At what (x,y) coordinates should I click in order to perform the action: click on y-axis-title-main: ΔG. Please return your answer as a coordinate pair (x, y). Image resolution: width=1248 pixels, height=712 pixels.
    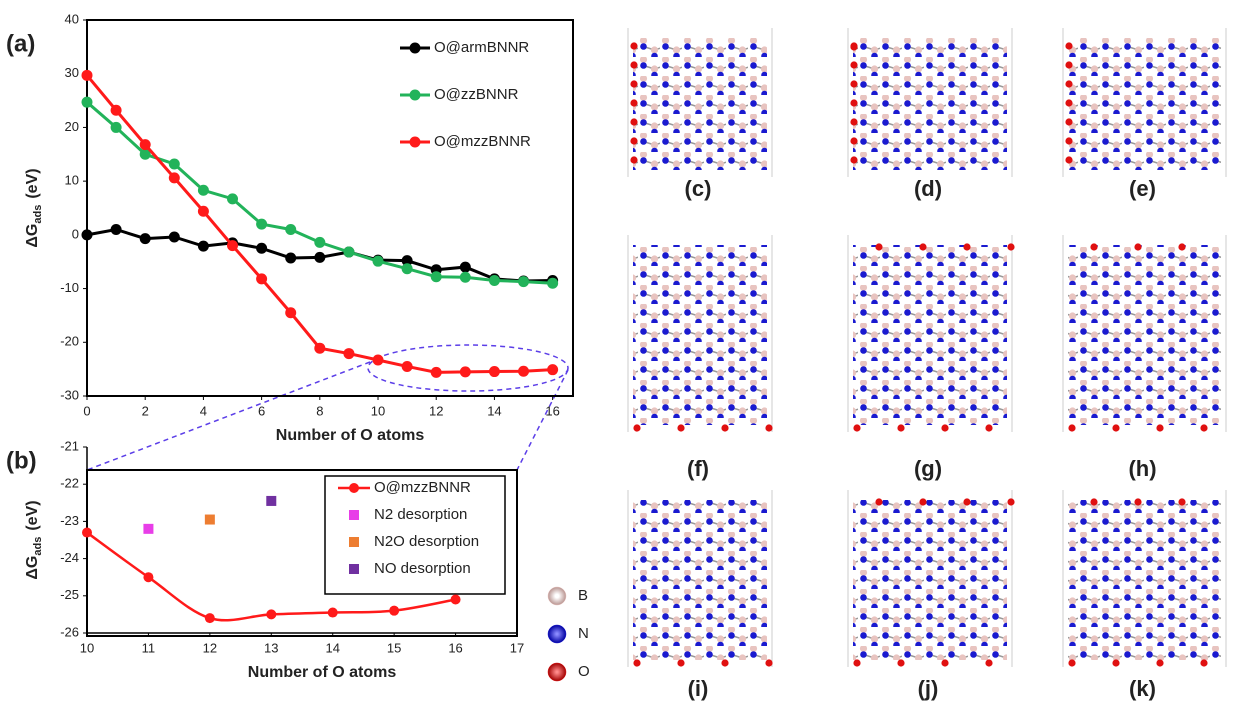
    Looking at the image, I should click on (32, 568).